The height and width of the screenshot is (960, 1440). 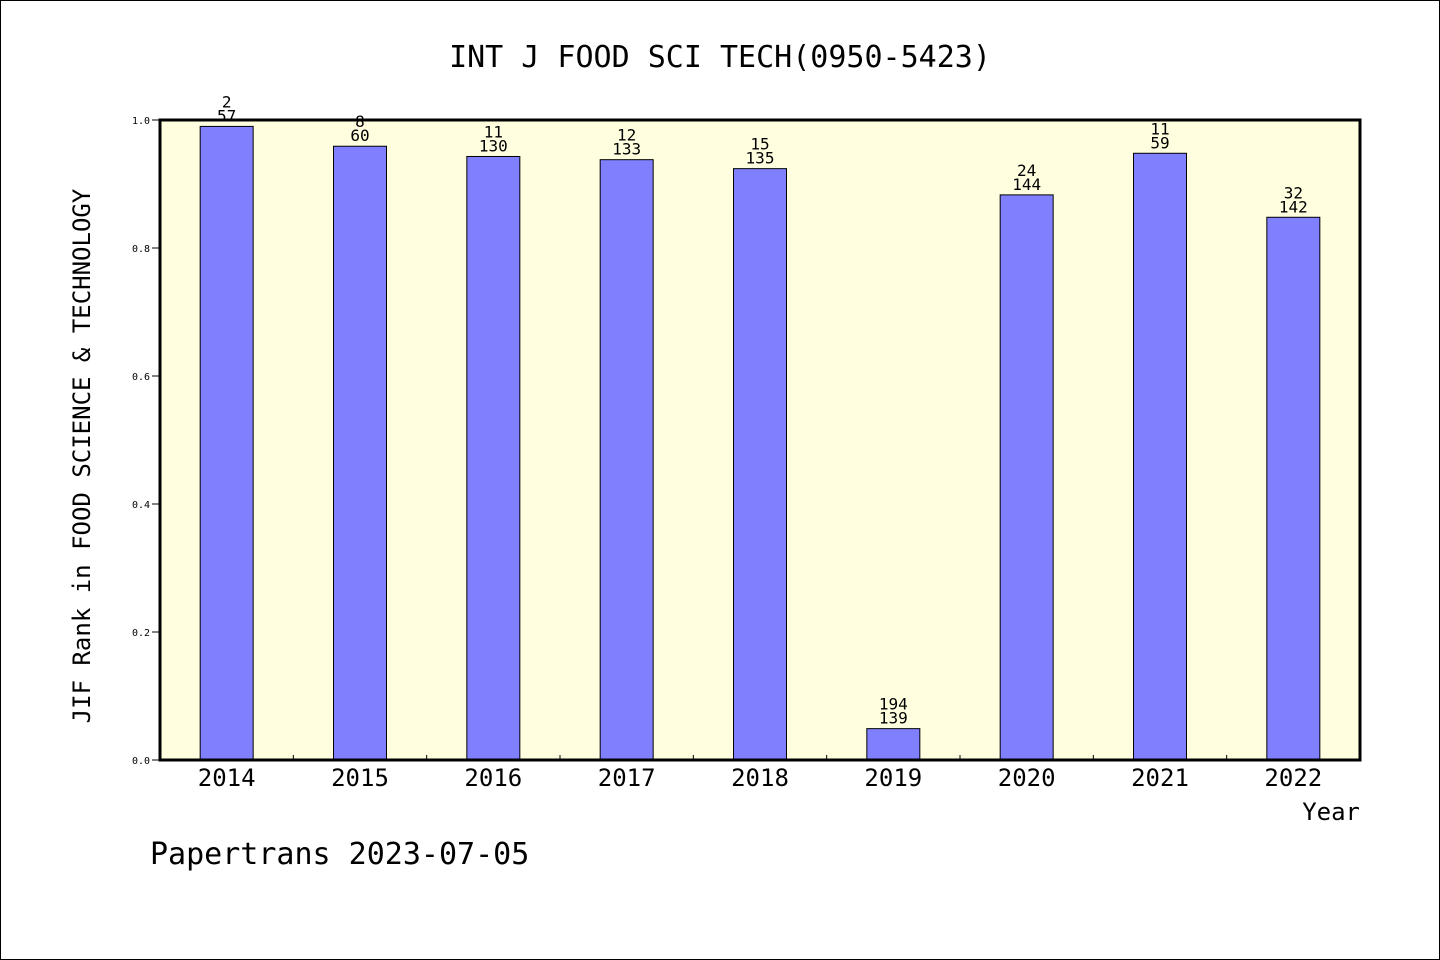 What do you see at coordinates (627, 778) in the screenshot?
I see `x-tick-label-2017: 2017` at bounding box center [627, 778].